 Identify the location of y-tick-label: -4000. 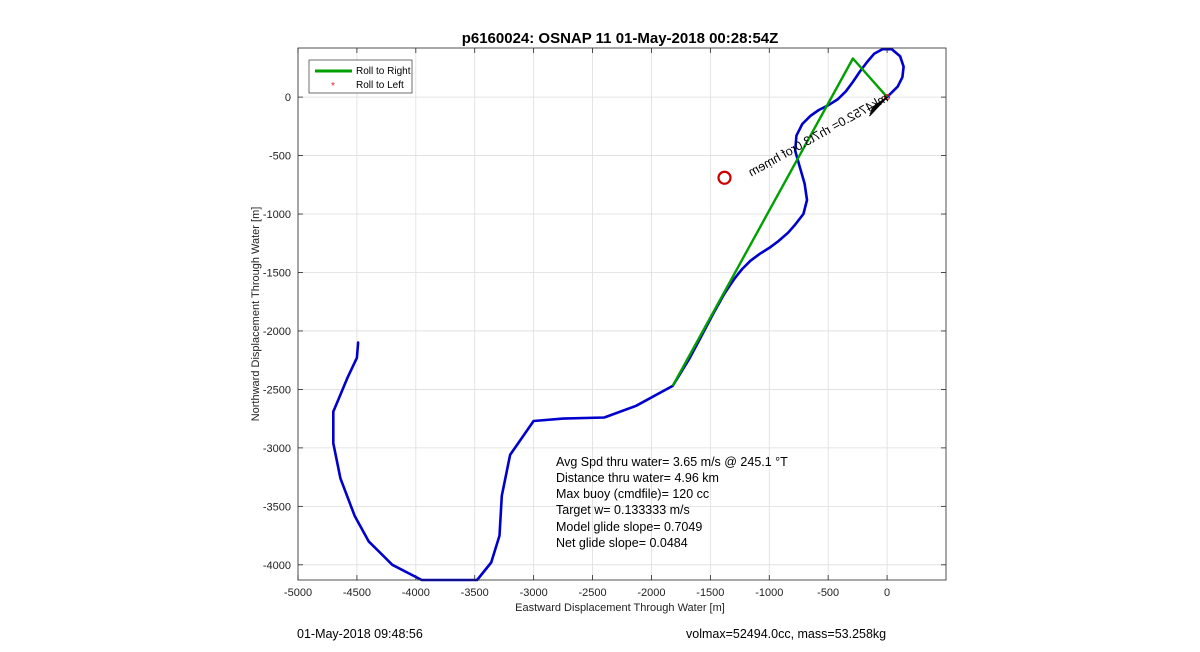
(277, 566).